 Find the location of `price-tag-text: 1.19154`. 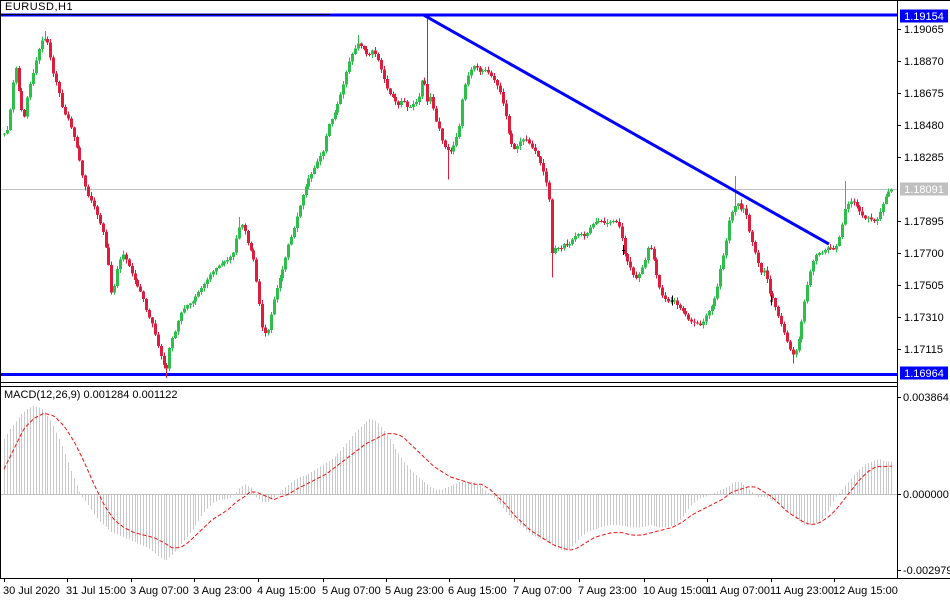

price-tag-text: 1.19154 is located at coordinates (924, 17).